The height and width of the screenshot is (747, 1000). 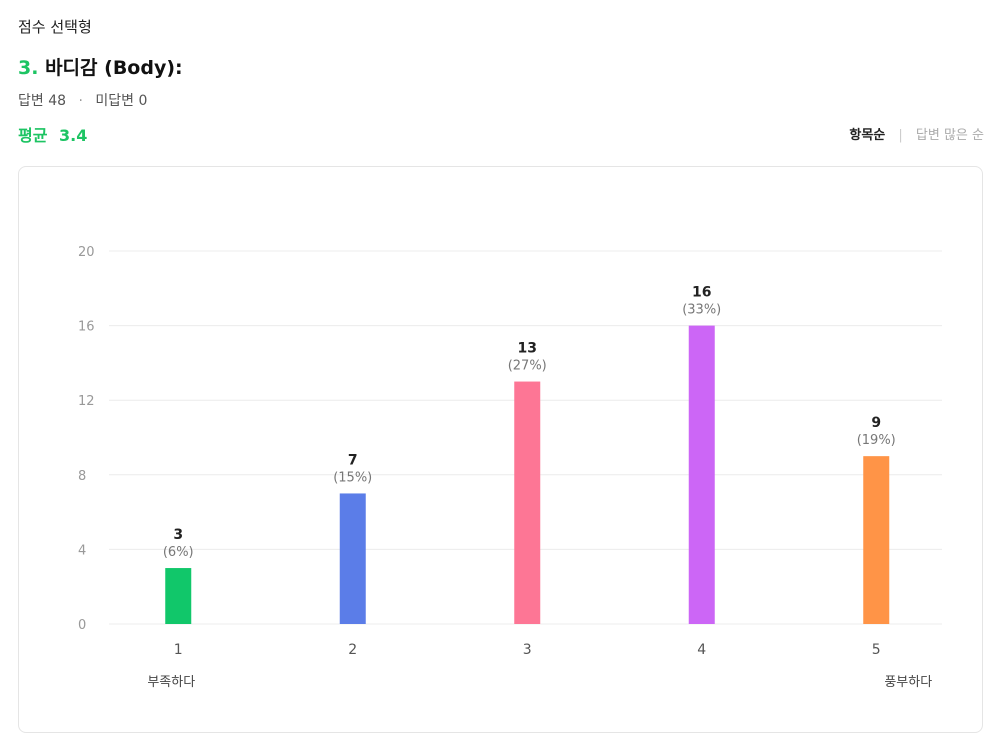 I want to click on sort-options: 항목순 | 답변 많은 순, so click(x=916, y=133).